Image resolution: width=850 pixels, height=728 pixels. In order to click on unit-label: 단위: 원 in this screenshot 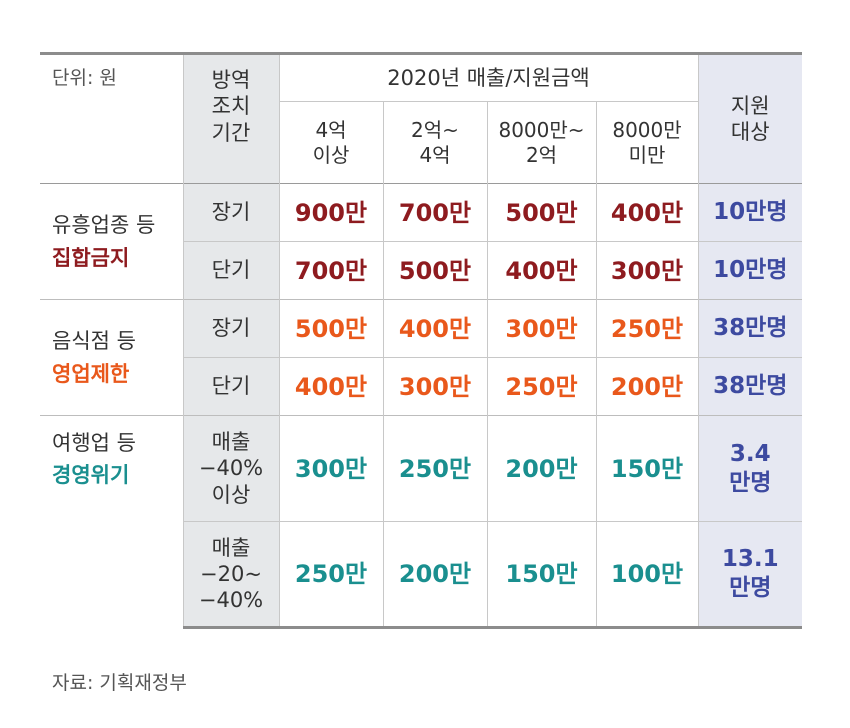, I will do `click(84, 78)`.